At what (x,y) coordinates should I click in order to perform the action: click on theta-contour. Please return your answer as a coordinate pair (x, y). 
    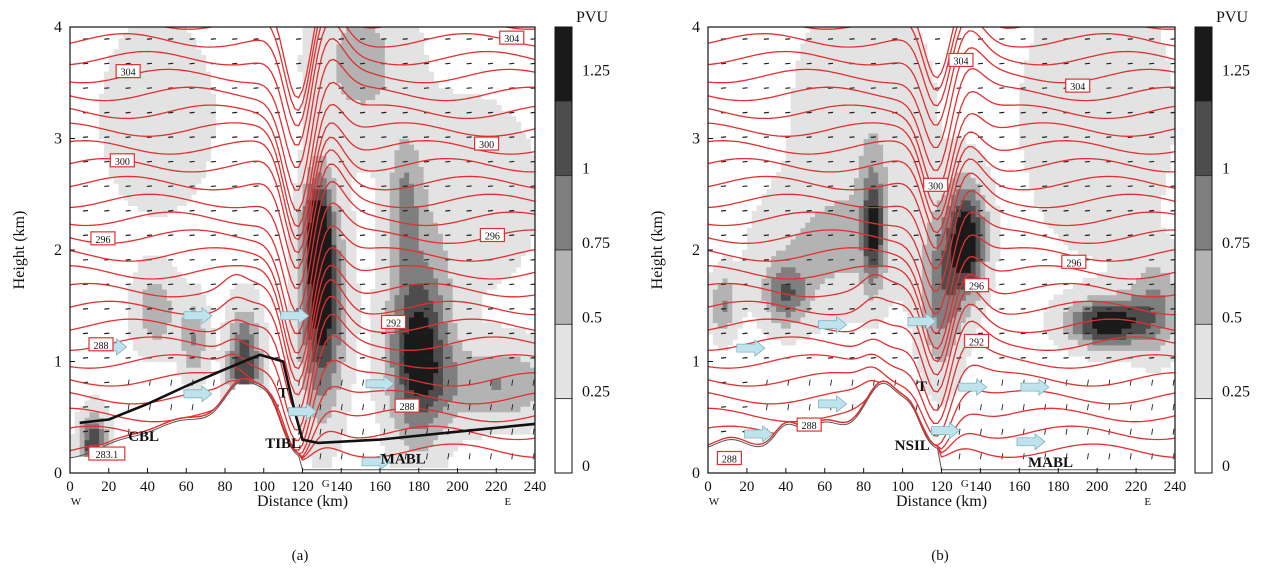
    Looking at the image, I should click on (295, 63).